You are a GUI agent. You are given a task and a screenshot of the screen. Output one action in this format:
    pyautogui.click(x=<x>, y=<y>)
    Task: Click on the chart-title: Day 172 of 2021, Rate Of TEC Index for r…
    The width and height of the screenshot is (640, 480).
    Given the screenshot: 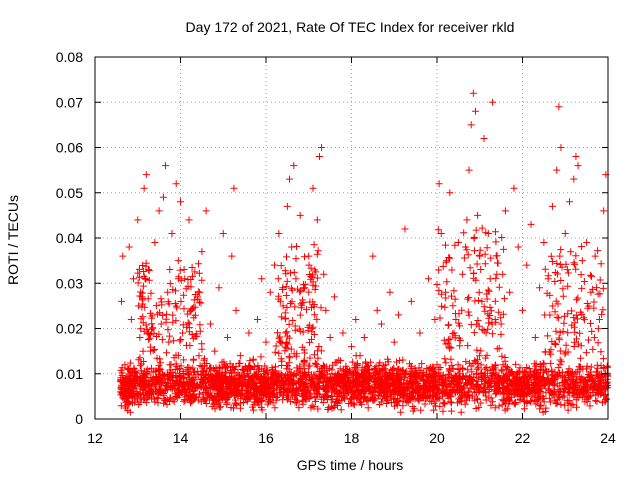 What is the action you would take?
    pyautogui.click(x=350, y=27)
    